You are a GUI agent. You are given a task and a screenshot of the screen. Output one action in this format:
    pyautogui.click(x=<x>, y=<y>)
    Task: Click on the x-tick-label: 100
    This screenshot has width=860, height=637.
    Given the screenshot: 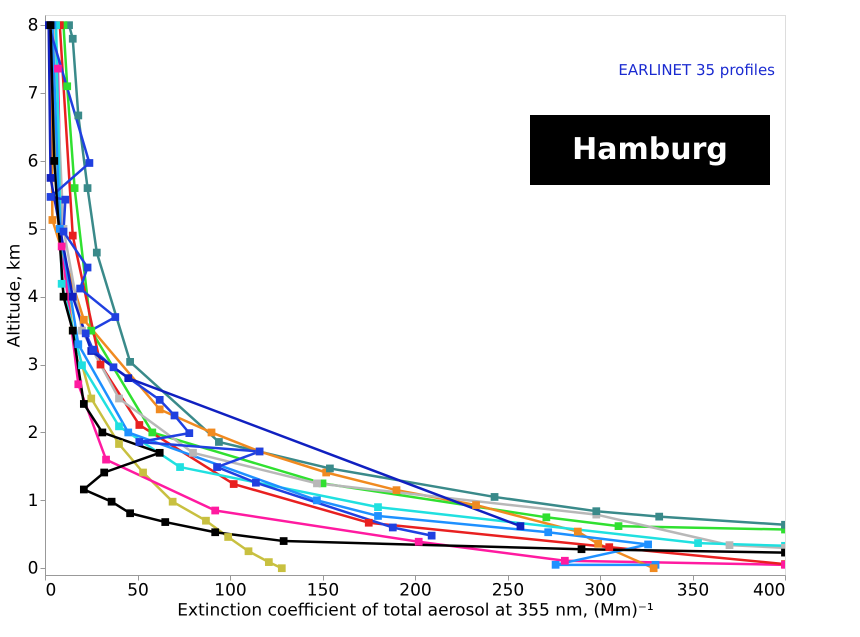 What is the action you would take?
    pyautogui.click(x=230, y=590)
    